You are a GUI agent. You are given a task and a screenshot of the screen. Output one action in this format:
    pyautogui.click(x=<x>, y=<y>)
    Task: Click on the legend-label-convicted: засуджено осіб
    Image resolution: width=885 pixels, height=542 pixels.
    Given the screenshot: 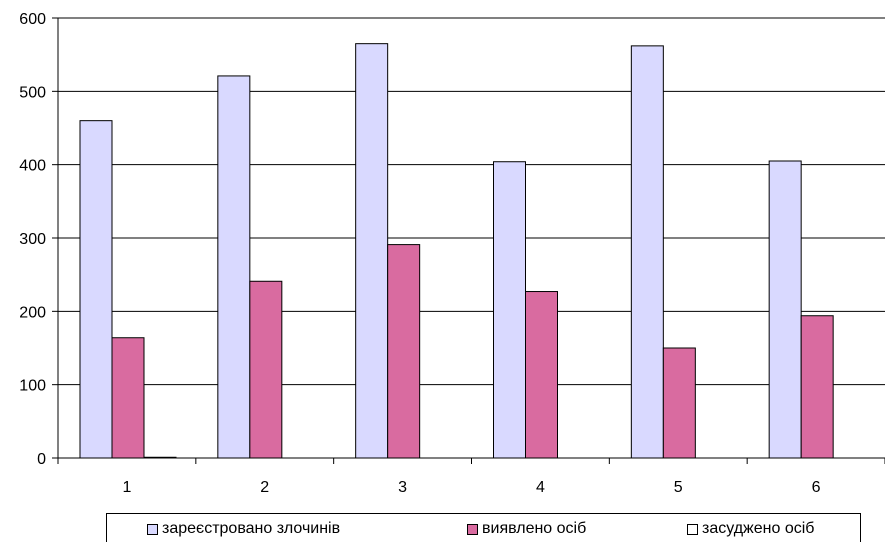 What is the action you would take?
    pyautogui.click(x=758, y=529)
    